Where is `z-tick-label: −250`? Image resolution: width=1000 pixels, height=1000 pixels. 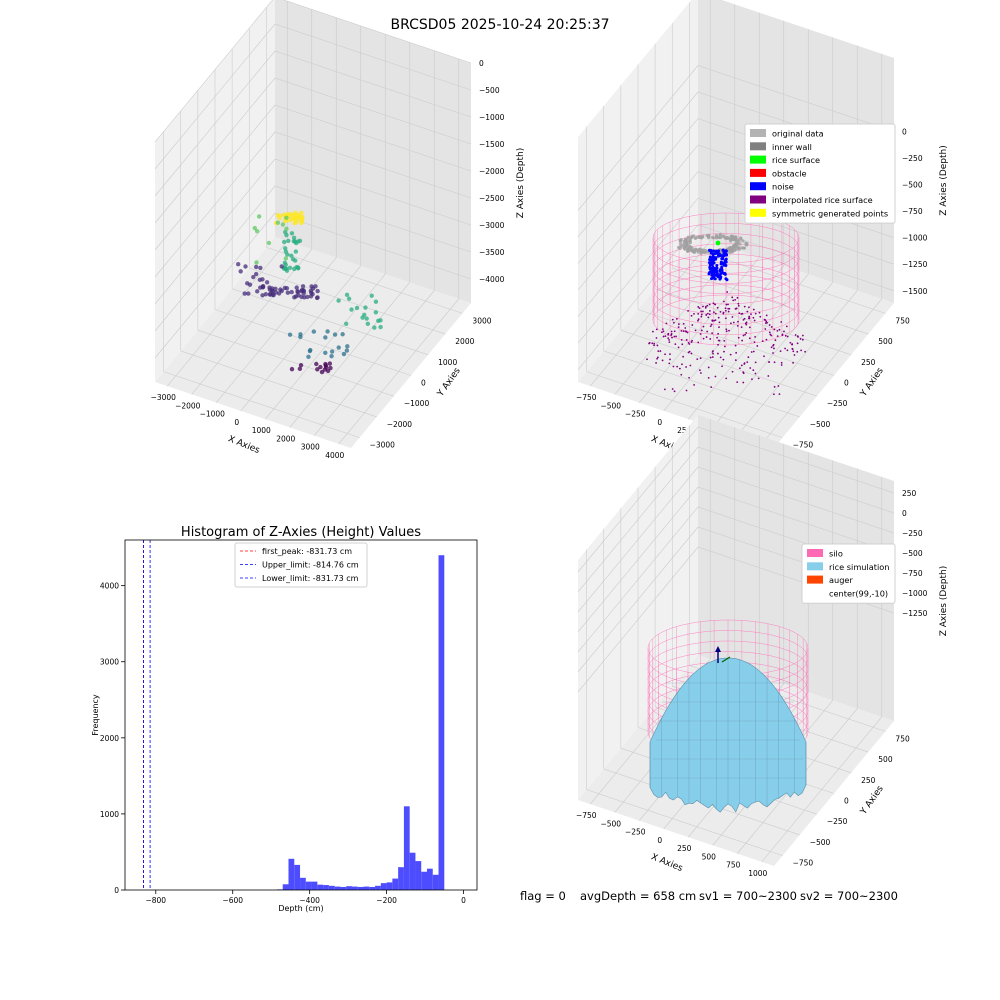
z-tick-label: −250 is located at coordinates (912, 533).